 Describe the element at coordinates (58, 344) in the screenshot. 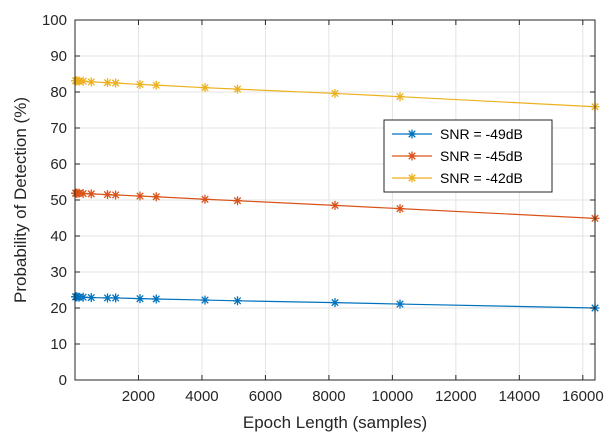

I see `y-tick-label: 10` at that location.